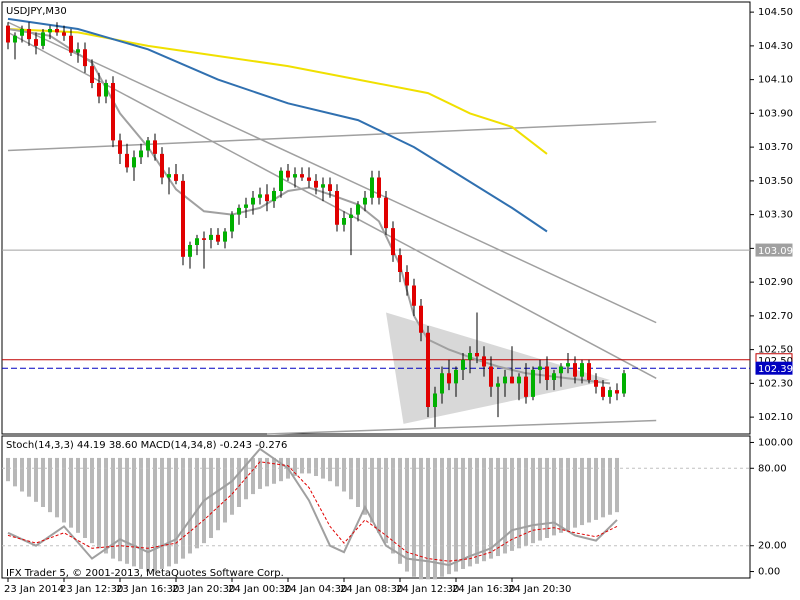 The width and height of the screenshot is (800, 600). What do you see at coordinates (371, 589) in the screenshot?
I see `time-tick-label: 24 Jan 08:30` at bounding box center [371, 589].